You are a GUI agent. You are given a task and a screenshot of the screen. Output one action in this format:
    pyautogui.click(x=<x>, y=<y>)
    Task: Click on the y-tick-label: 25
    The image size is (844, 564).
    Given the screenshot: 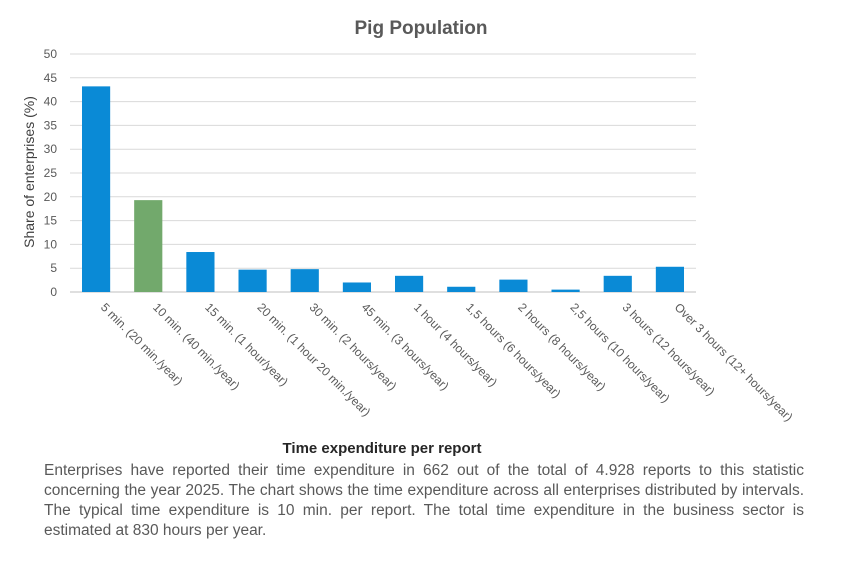 What is the action you would take?
    pyautogui.click(x=51, y=173)
    